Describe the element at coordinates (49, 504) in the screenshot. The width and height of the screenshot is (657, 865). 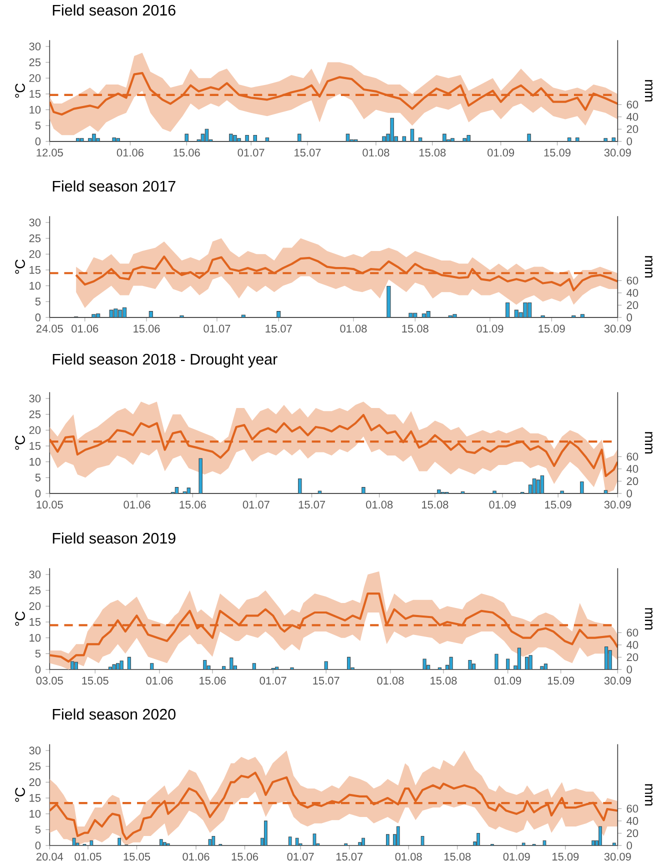
I see `x-tick-label: 10.05` at that location.